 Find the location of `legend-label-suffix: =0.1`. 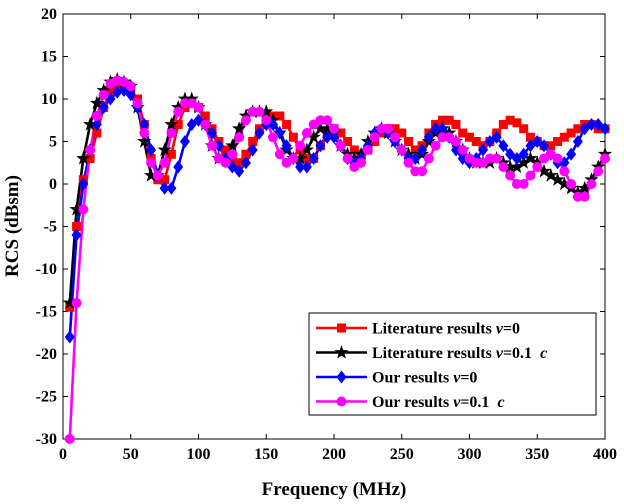

legend-label-suffix: =0.1 is located at coordinates (476, 402).